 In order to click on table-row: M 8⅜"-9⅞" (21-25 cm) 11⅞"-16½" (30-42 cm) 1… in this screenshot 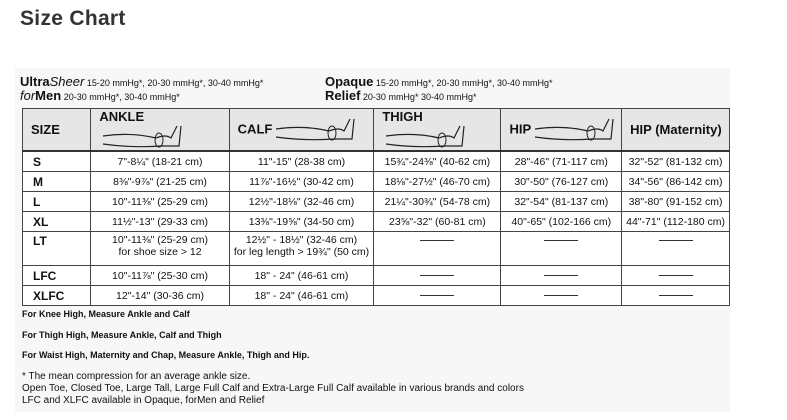, I will do `click(375, 181)`.